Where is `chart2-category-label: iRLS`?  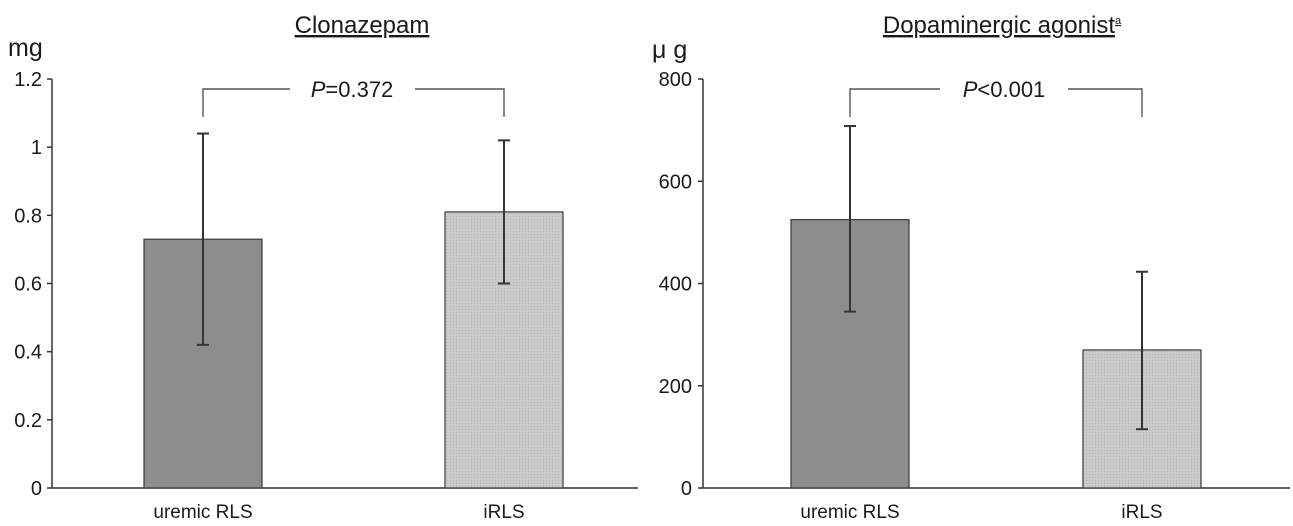
chart2-category-label: iRLS is located at coordinates (1141, 512).